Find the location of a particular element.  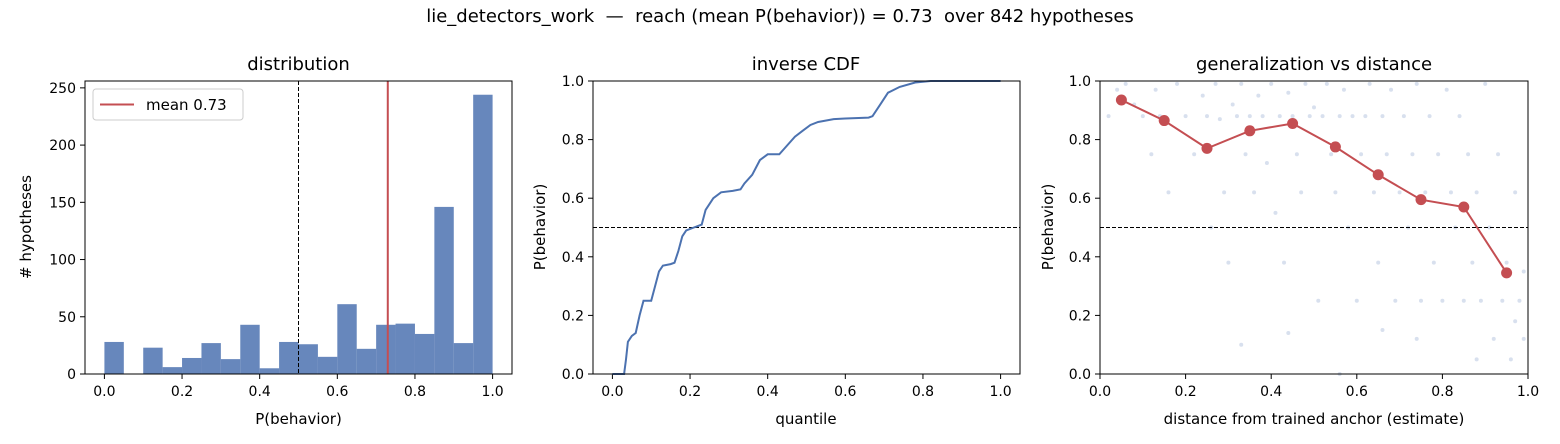

distribution-xtick-label: 1.0 is located at coordinates (492, 392).